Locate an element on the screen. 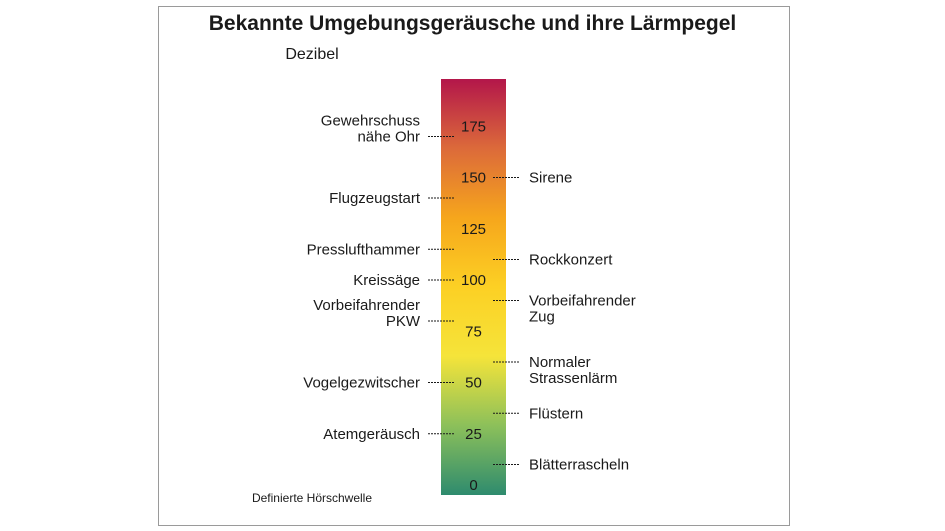  left-annotation: Presslufthammer is located at coordinates (381, 249).